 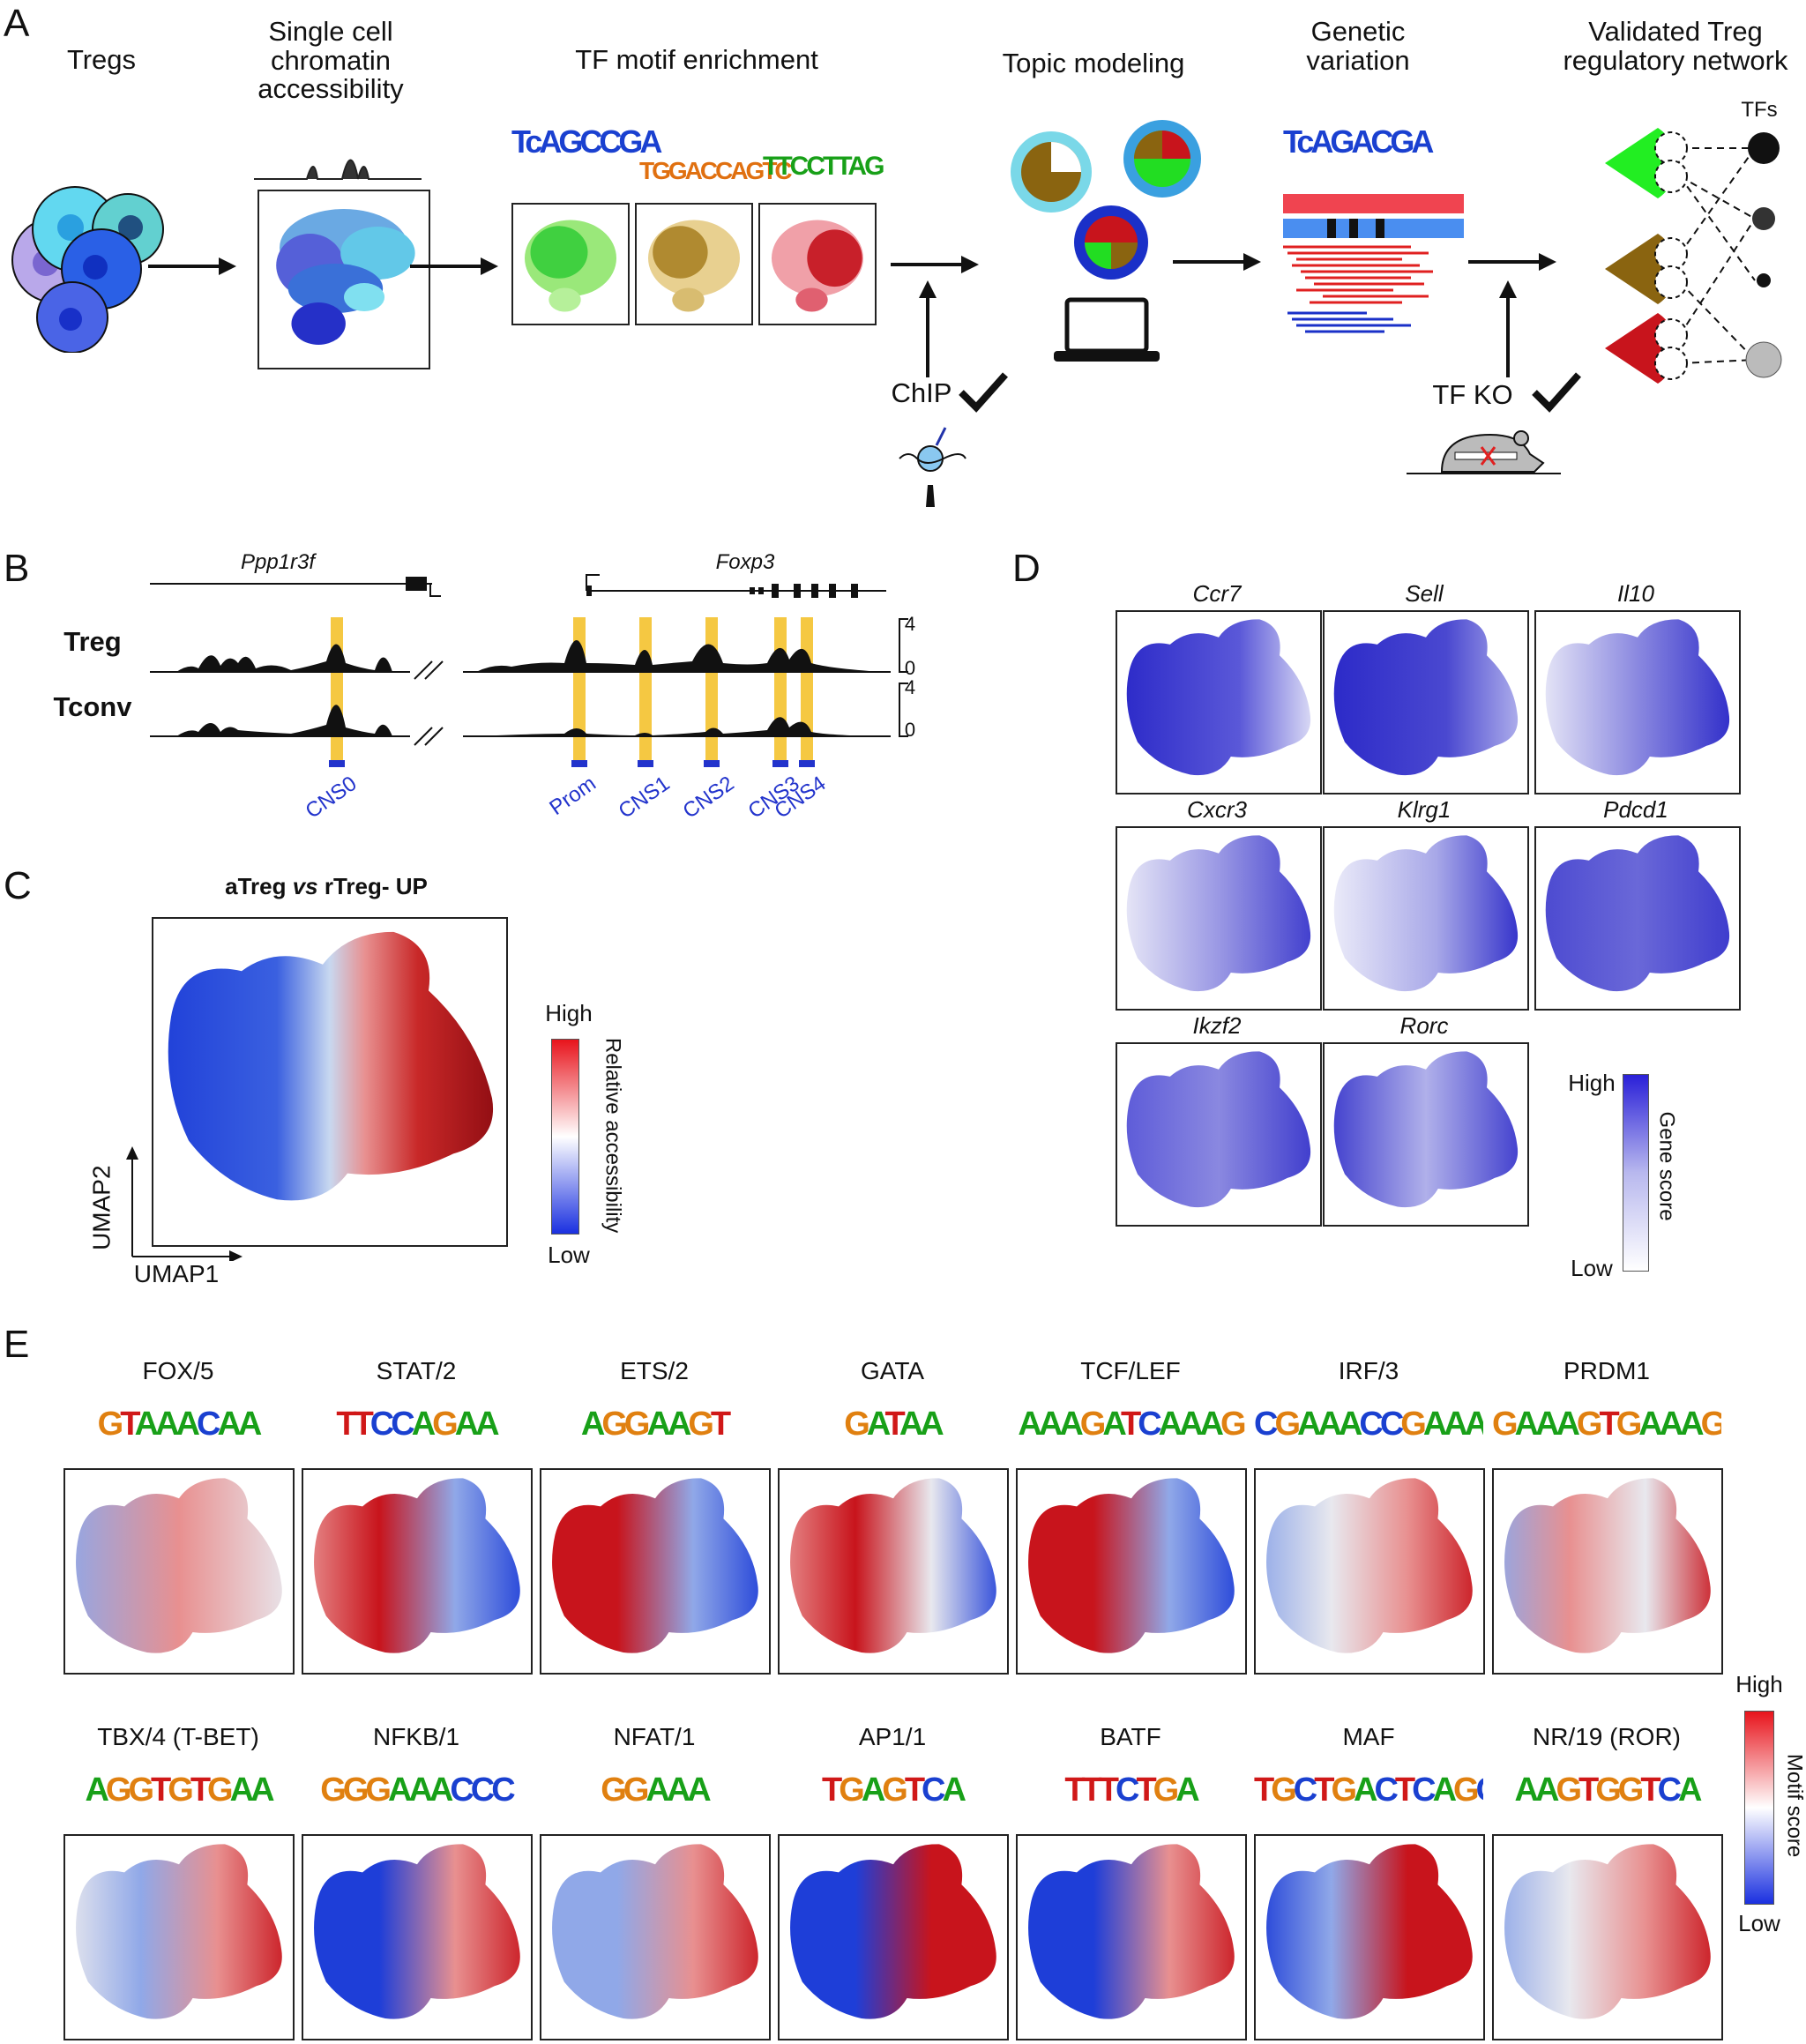 What do you see at coordinates (1759, 110) in the screenshot?
I see `tfs-label: TFs` at bounding box center [1759, 110].